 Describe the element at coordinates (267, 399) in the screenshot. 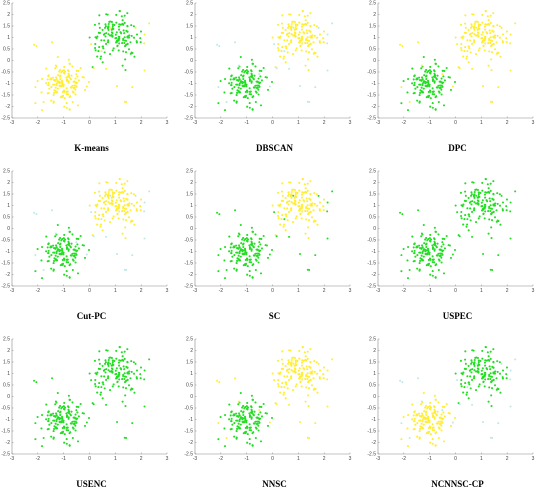

I see `scatter-plot: 2.521.510.50-0.5-1-1.5-2-2.5-3 -2 -1 0 1 2 3` at that location.